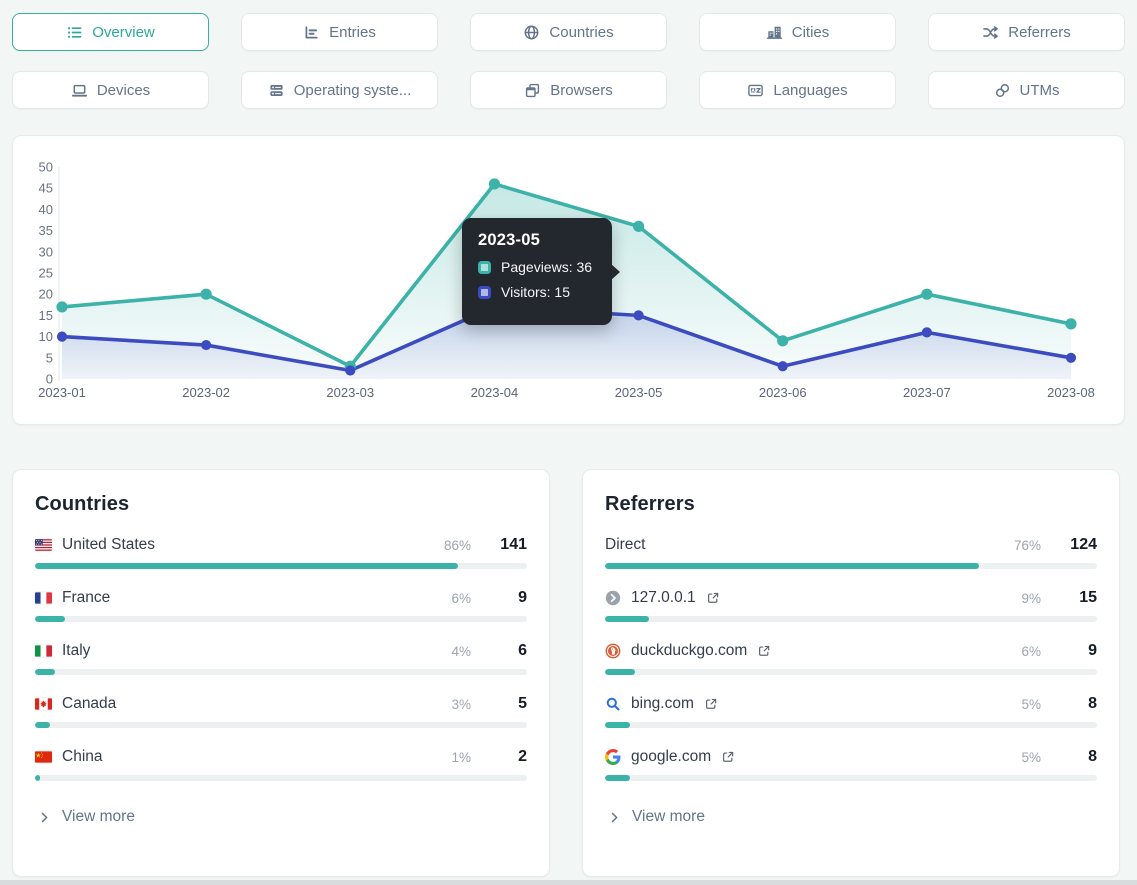 Image resolution: width=1137 pixels, height=885 pixels. Describe the element at coordinates (43, 757) in the screenshot. I see `cn-flag-icon` at that location.